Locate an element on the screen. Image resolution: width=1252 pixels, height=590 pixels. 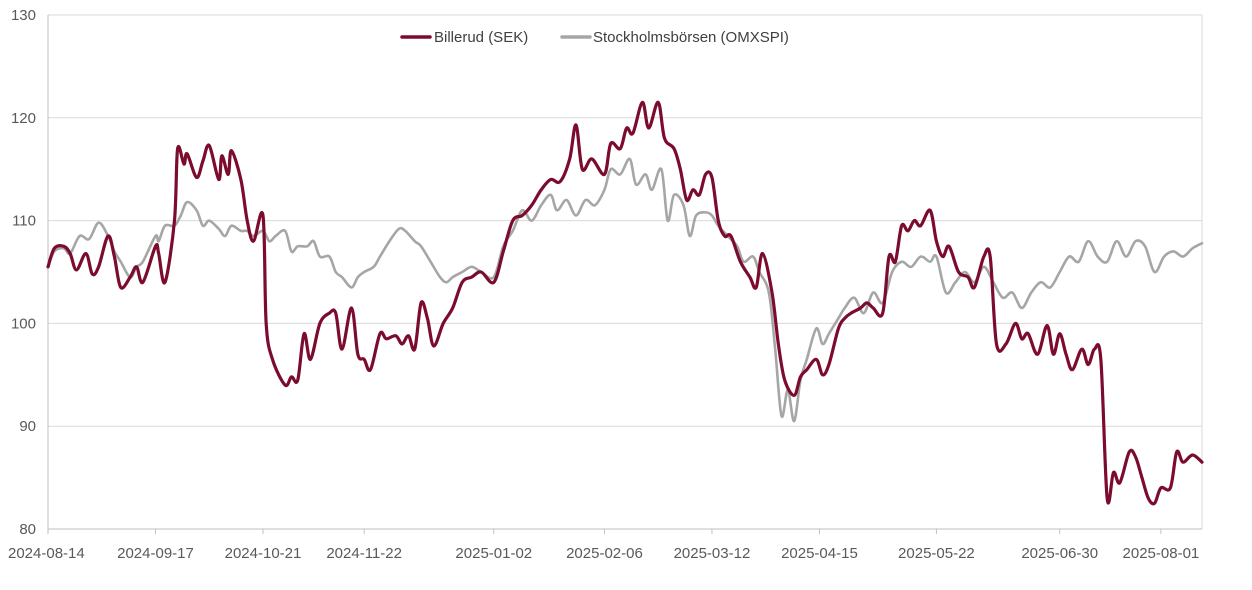
x-tick-label: 2025-05-22 is located at coordinates (936, 553).